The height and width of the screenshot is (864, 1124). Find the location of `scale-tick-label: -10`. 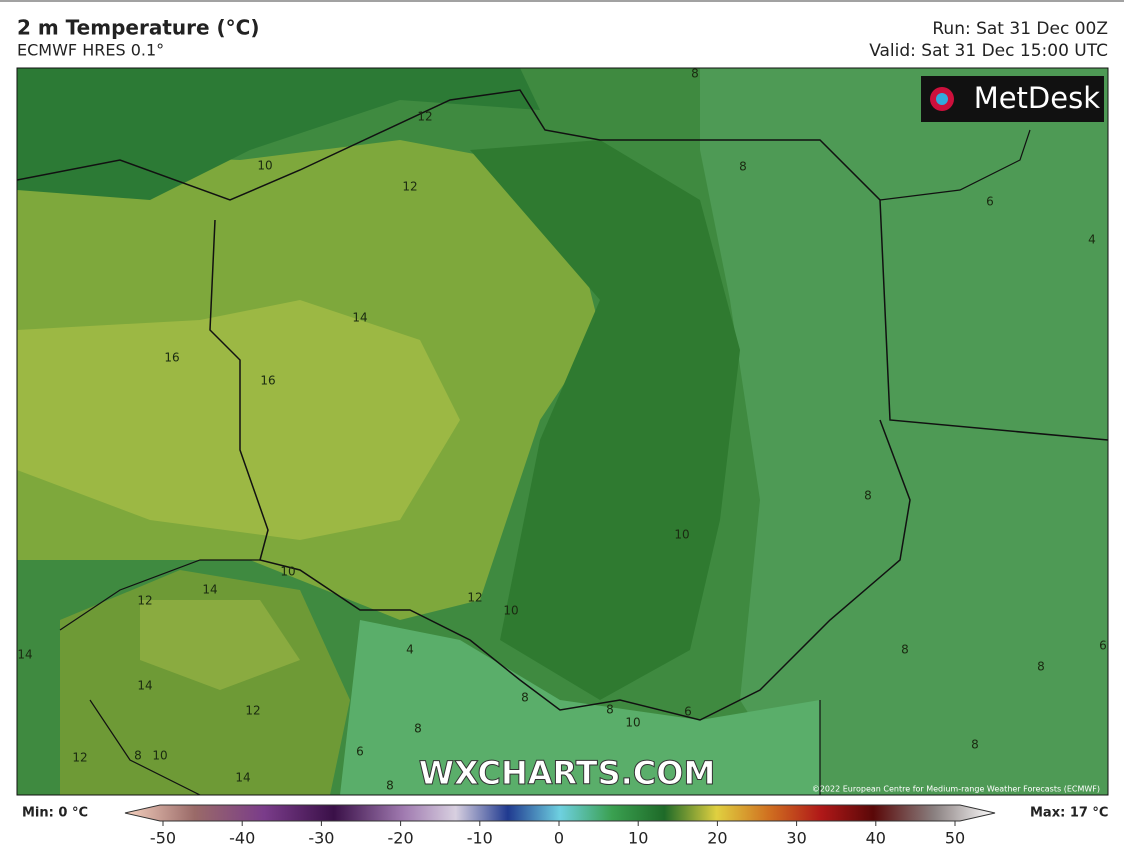

scale-tick-label: -10 is located at coordinates (480, 838).